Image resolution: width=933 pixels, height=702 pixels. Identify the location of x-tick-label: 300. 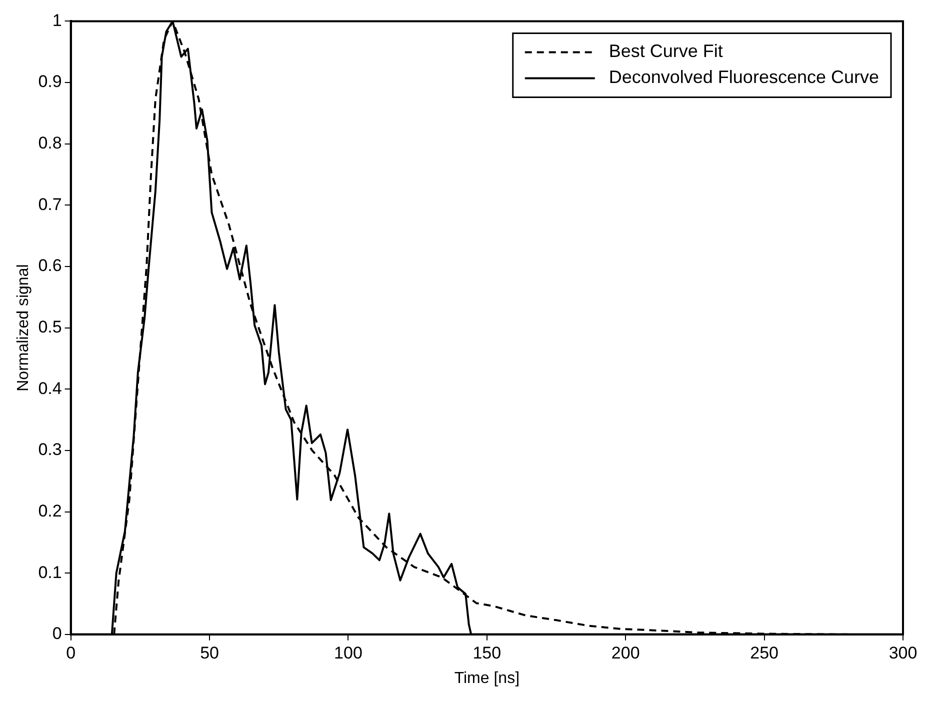
(903, 652).